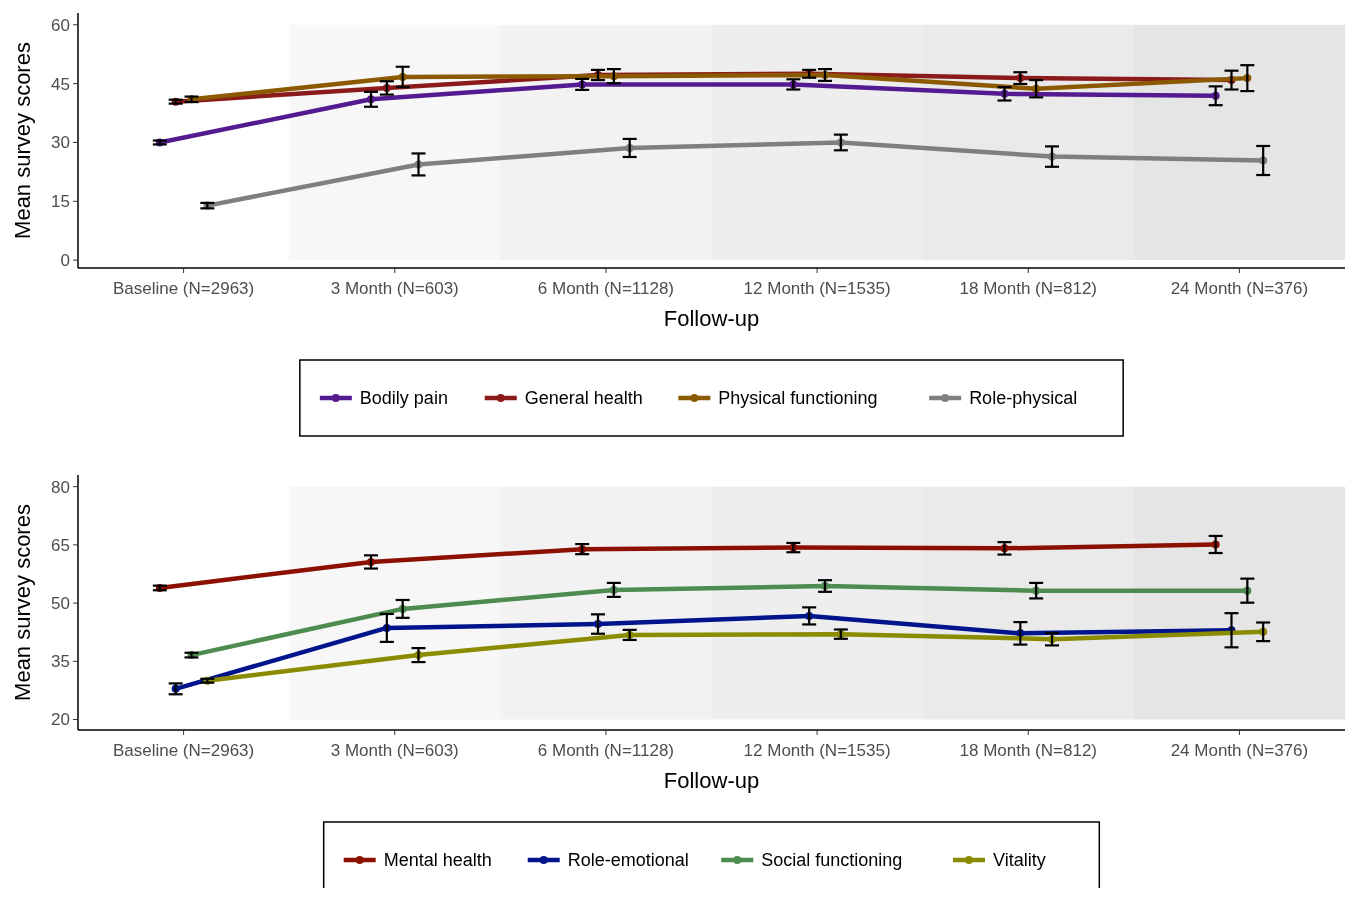 Image resolution: width=1361 pixels, height=897 pixels. What do you see at coordinates (628, 860) in the screenshot?
I see `legend-label: Role-emotional` at bounding box center [628, 860].